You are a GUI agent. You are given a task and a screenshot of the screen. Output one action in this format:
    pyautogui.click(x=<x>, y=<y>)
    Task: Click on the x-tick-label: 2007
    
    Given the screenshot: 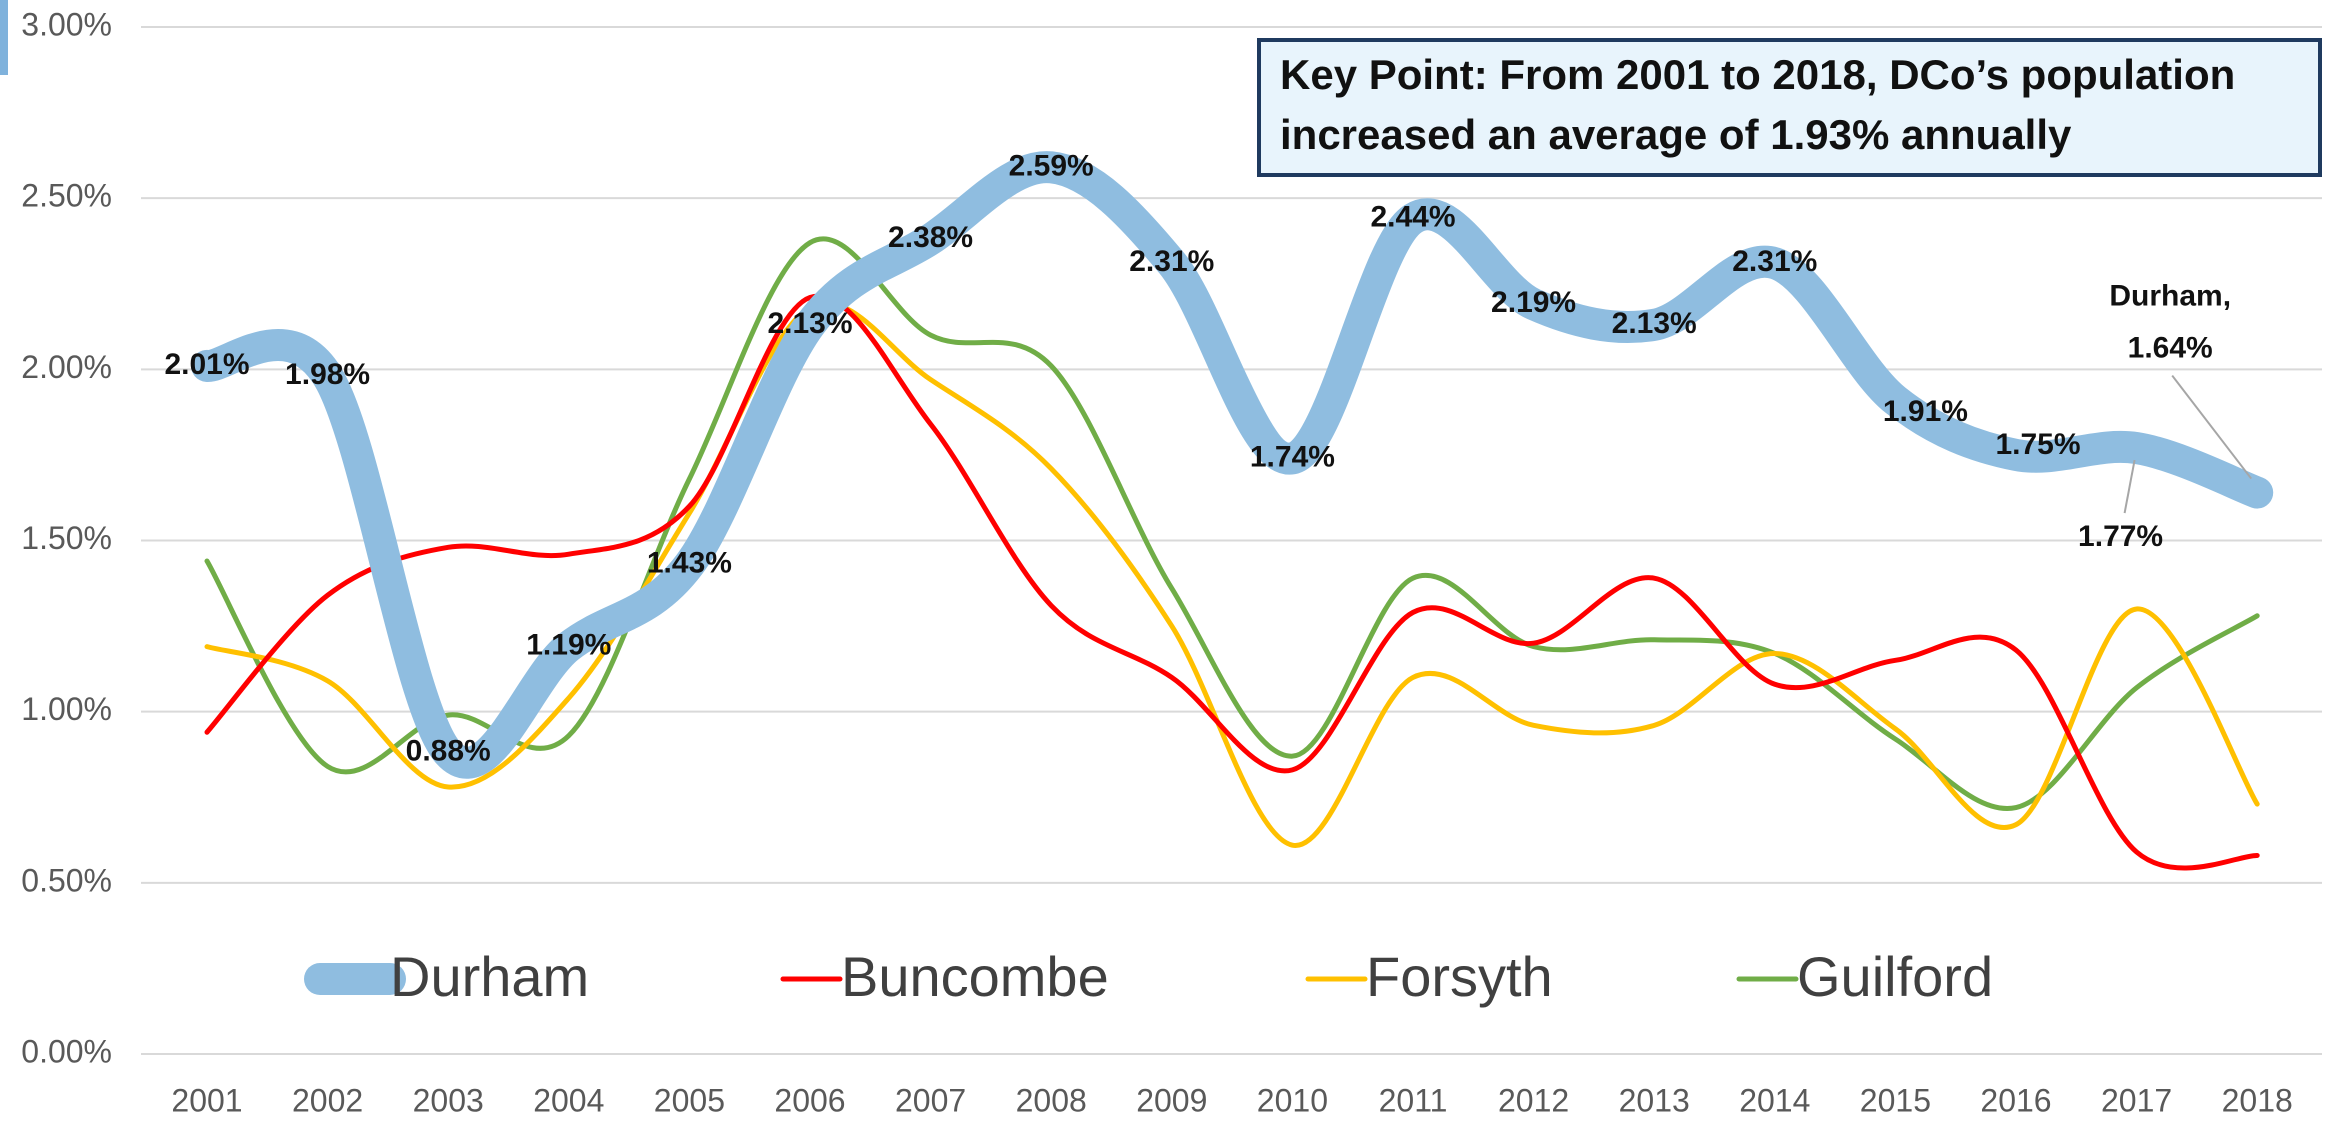 What is the action you would take?
    pyautogui.click(x=930, y=1100)
    